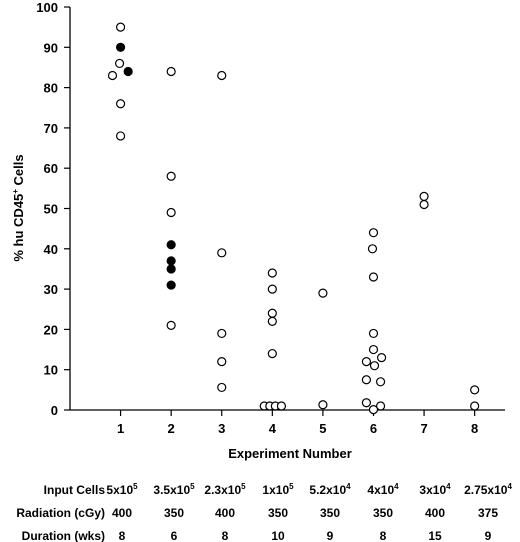  What do you see at coordinates (273, 428) in the screenshot?
I see `x-tick-label: 4` at bounding box center [273, 428].